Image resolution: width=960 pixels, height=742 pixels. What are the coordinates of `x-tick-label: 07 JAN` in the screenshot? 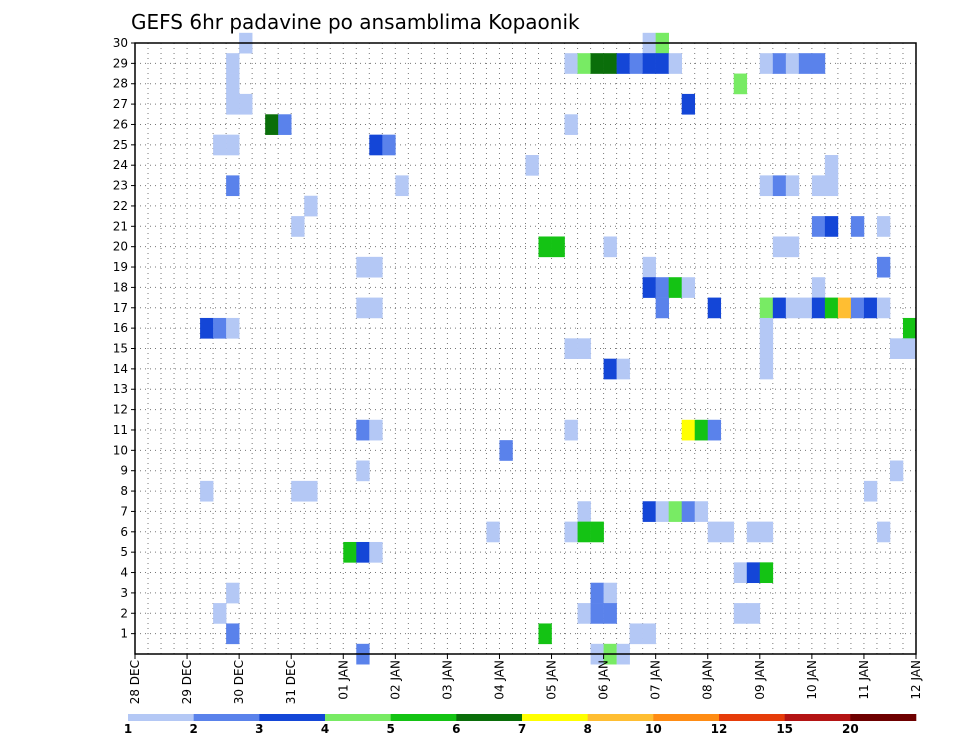 It's located at (656, 680).